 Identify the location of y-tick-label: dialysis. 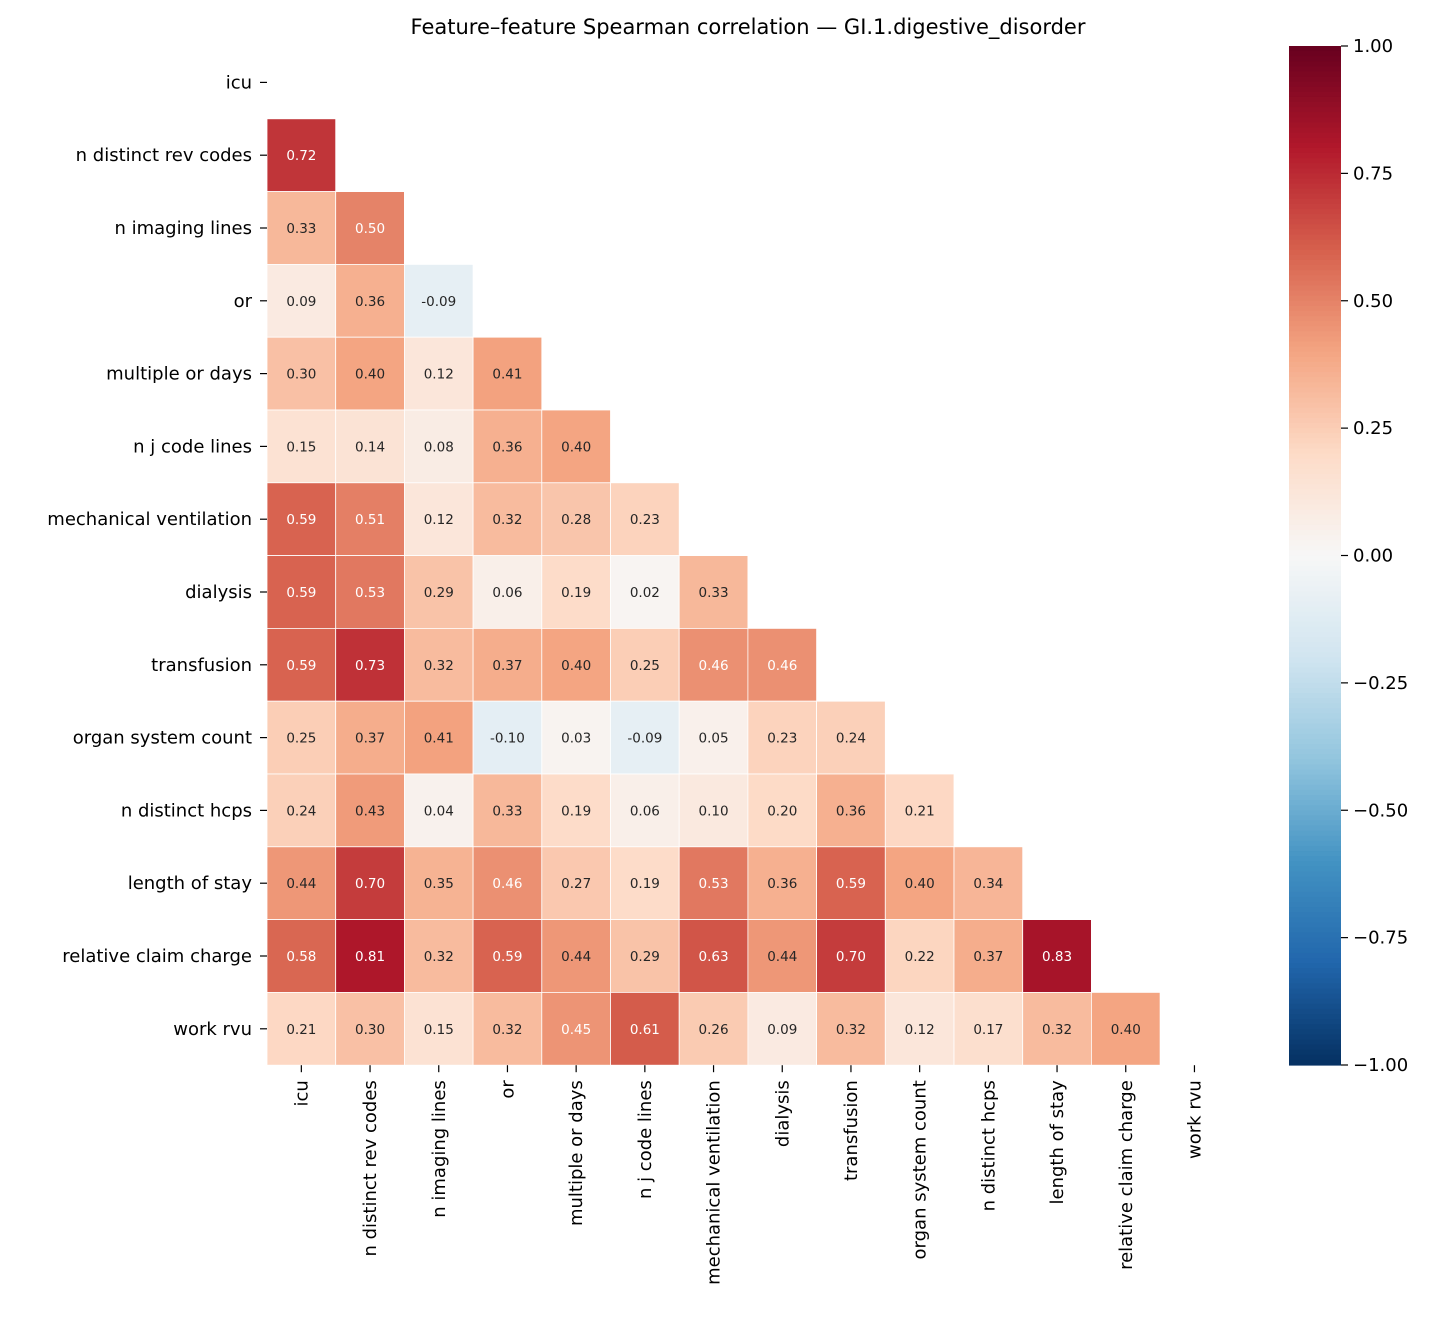
(218, 592).